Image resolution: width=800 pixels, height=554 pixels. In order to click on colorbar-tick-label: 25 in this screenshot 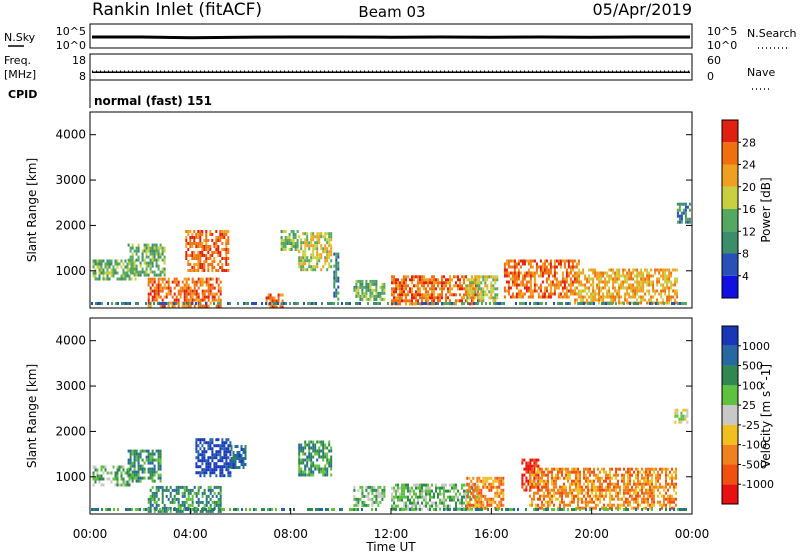, I will do `click(749, 405)`.